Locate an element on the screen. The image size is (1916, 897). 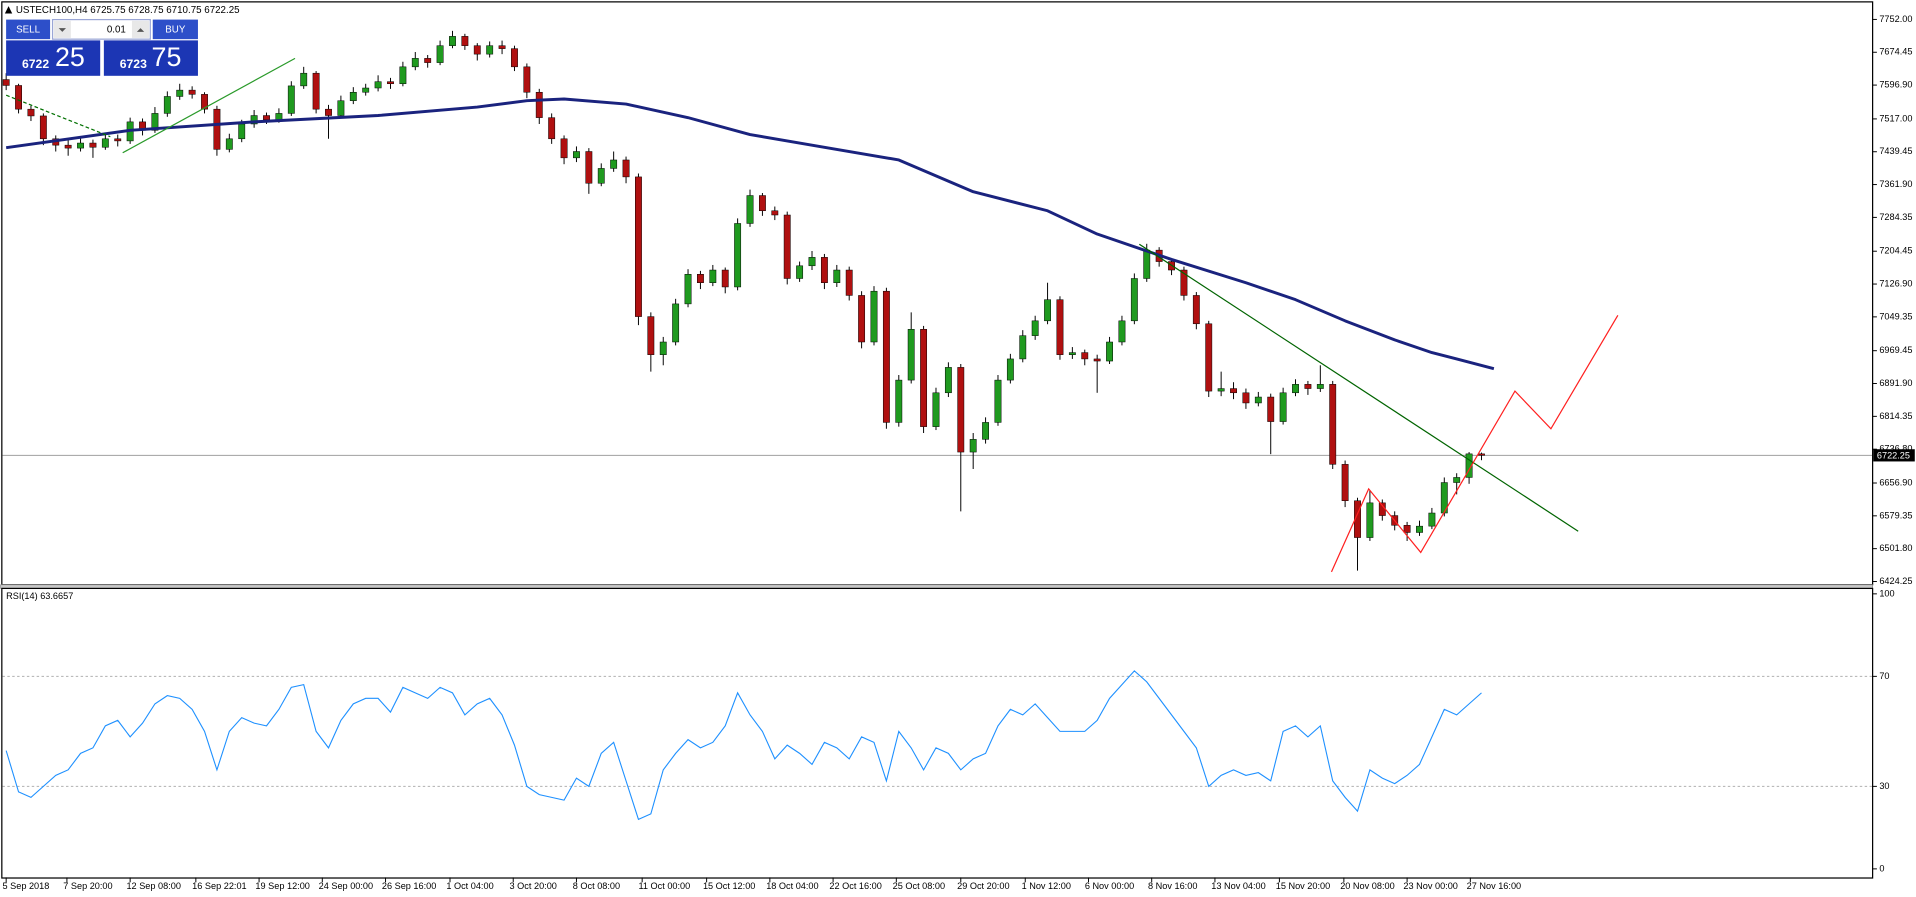
rsi-line is located at coordinates (743, 745).